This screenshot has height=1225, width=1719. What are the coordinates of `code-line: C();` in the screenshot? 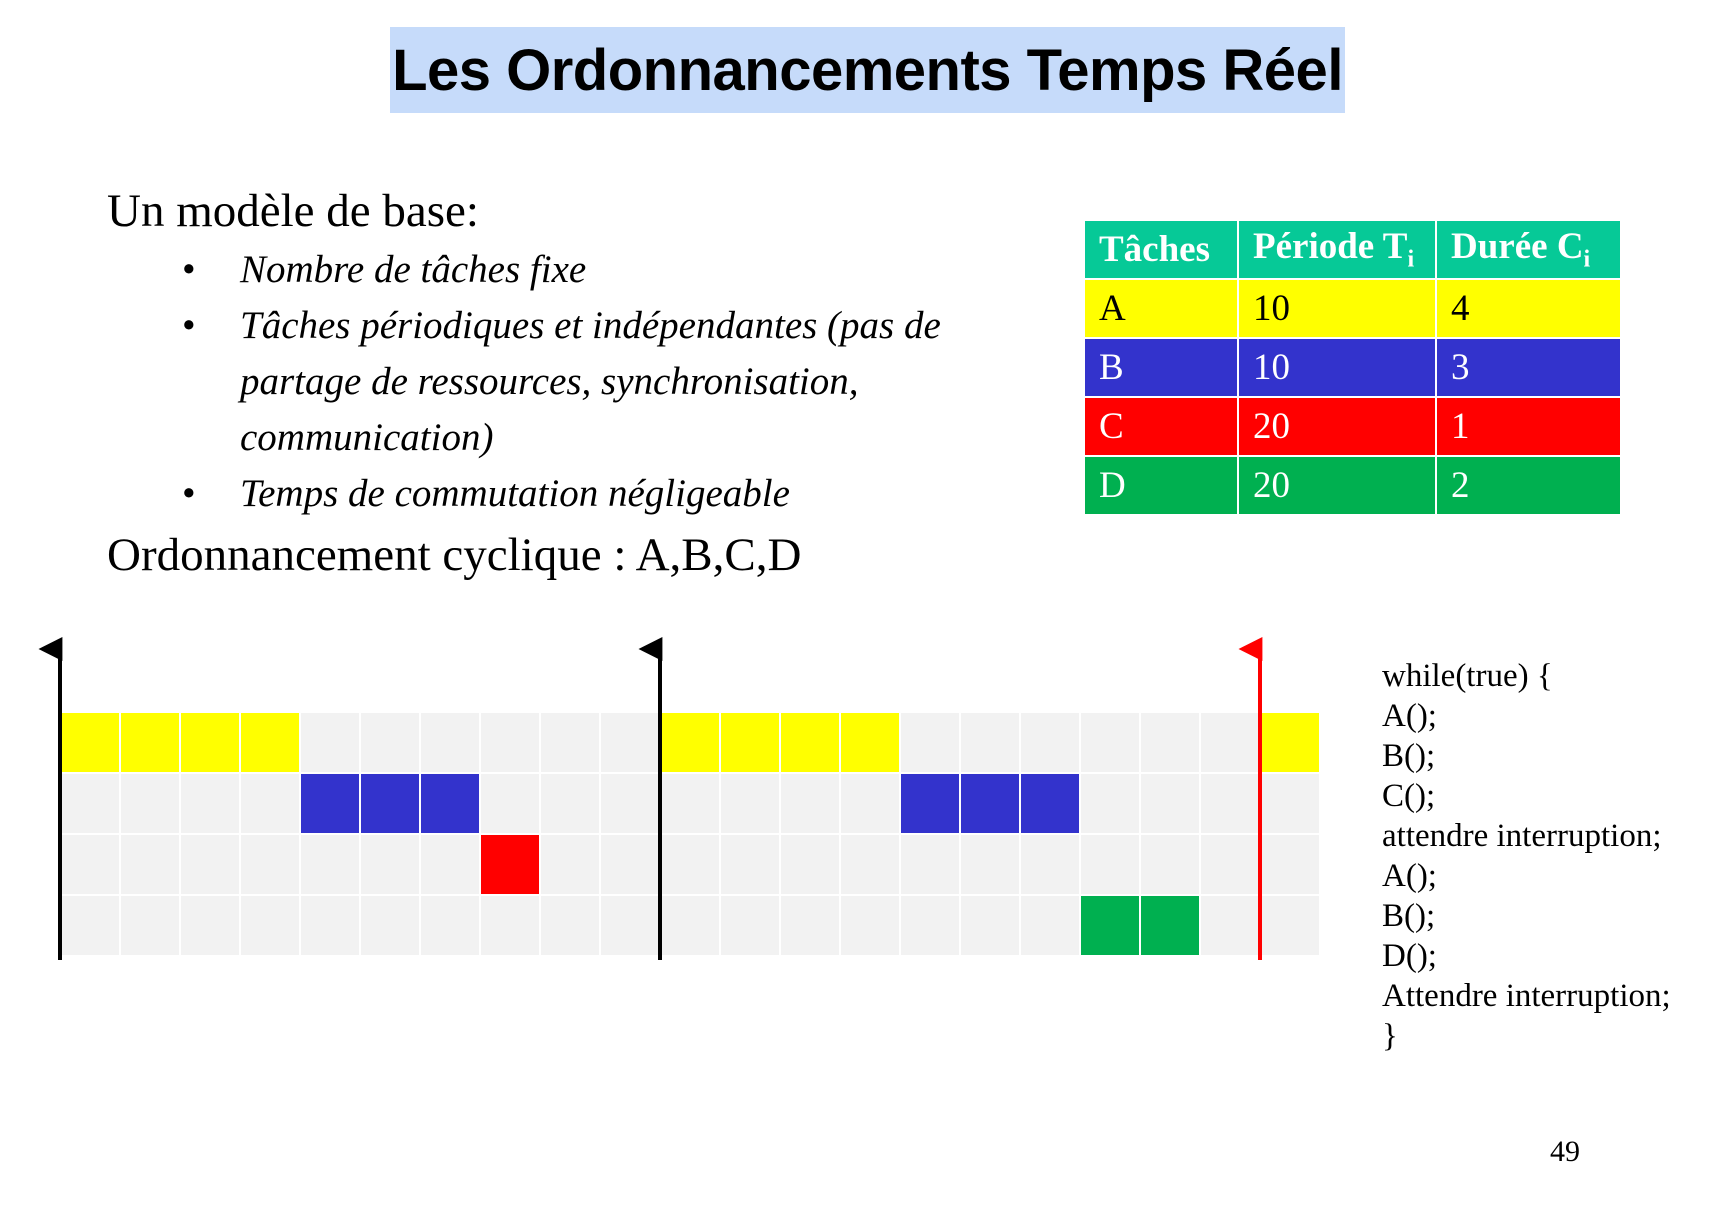 It's located at (1409, 796).